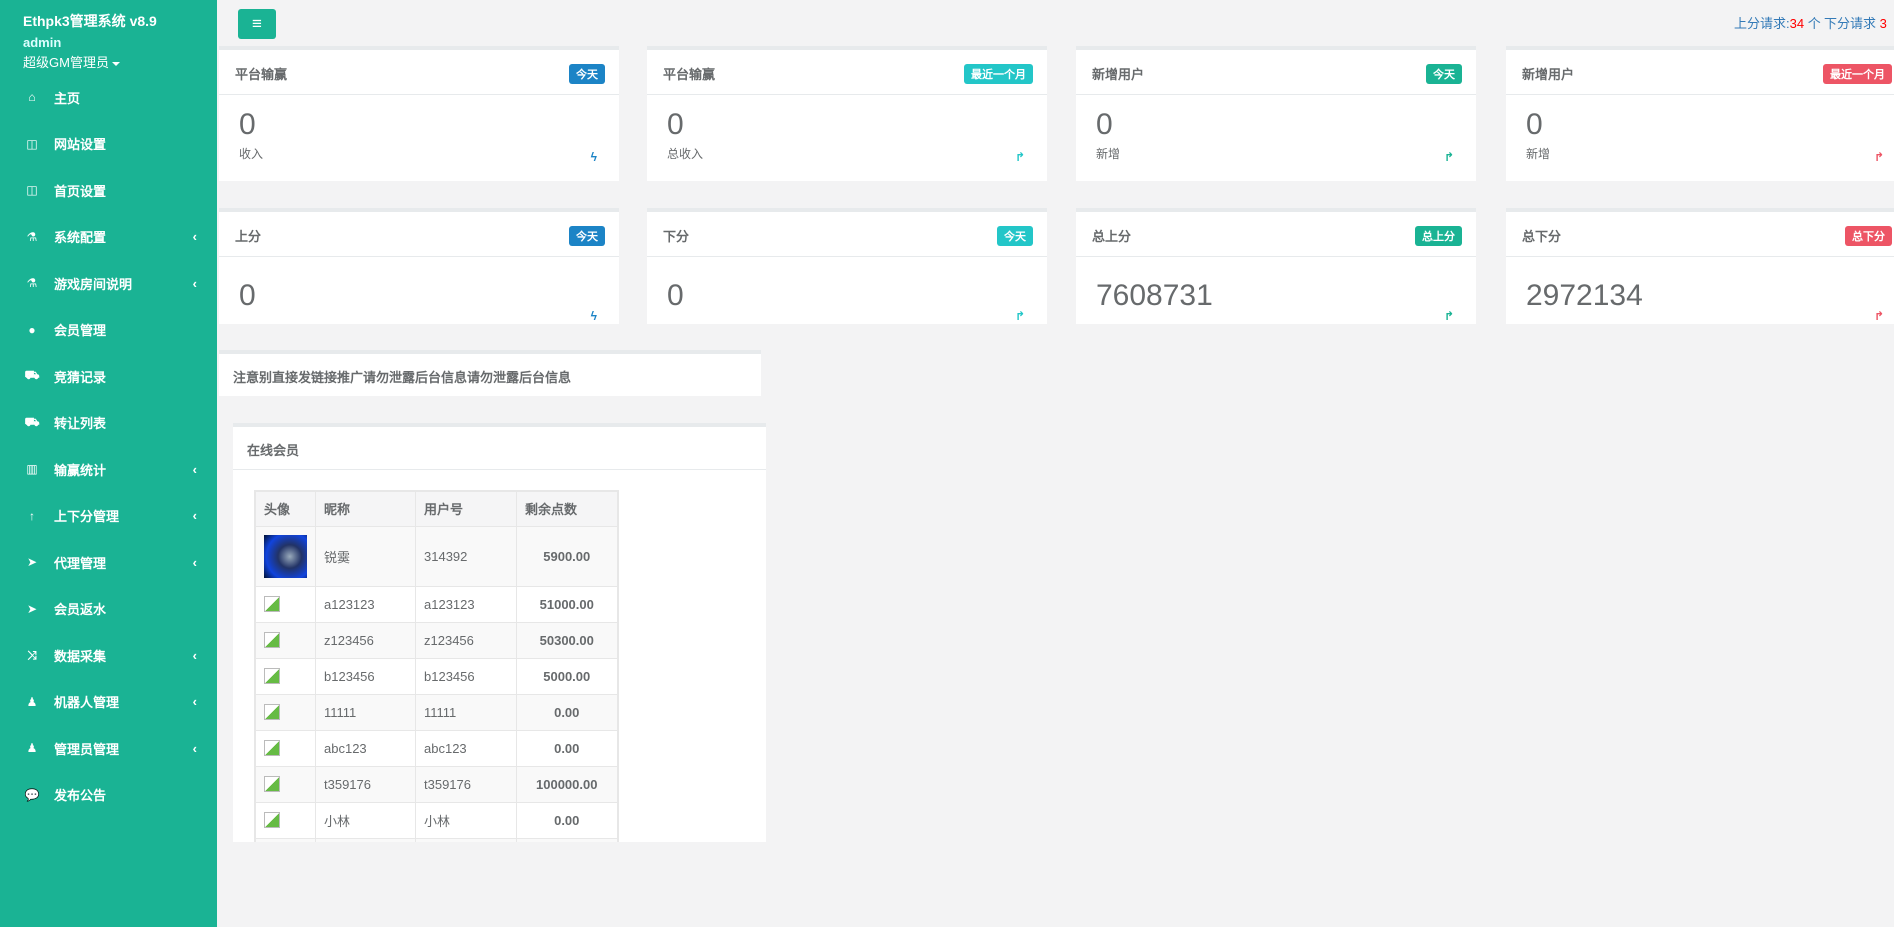  I want to click on sidebar-item-12: ⤨ 数据采集 ‹, so click(108, 655).